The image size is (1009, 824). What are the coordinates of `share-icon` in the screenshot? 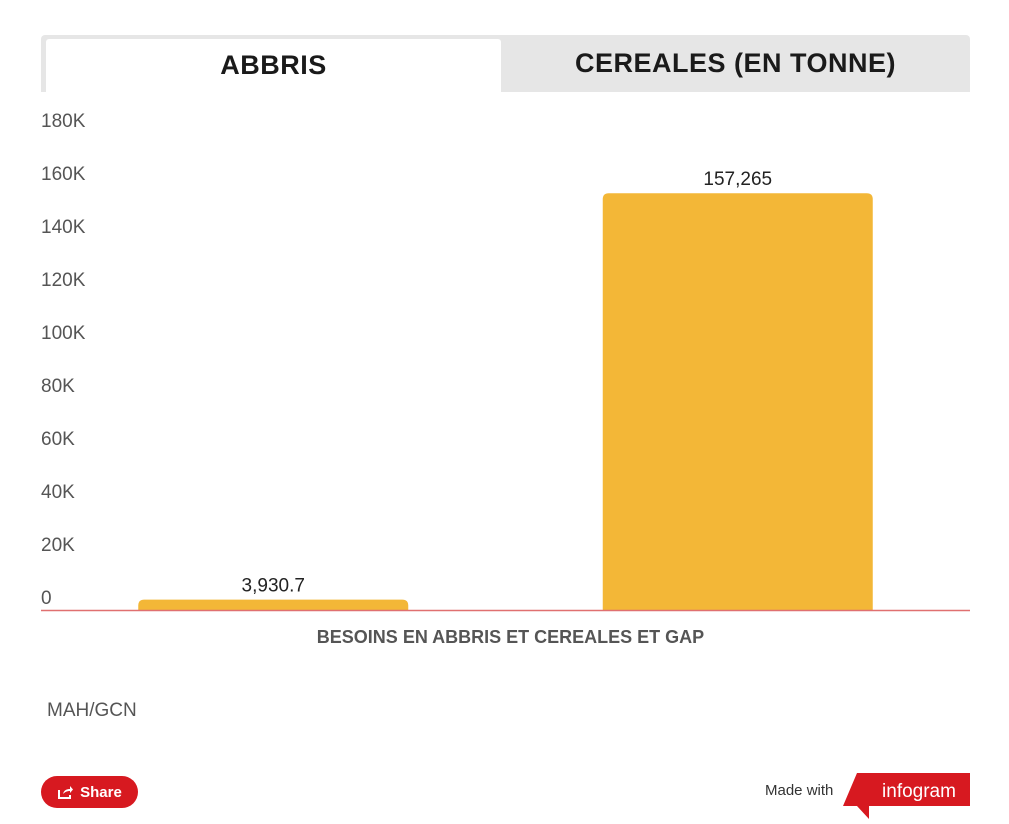 It's located at (66, 792).